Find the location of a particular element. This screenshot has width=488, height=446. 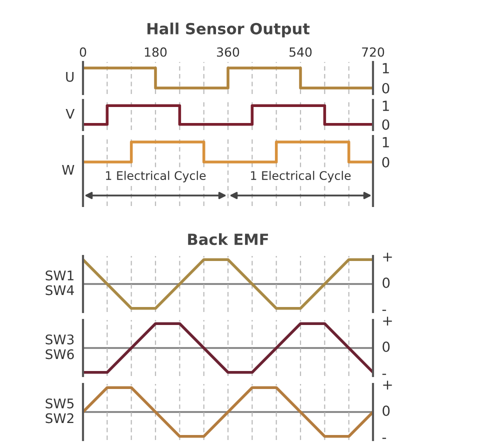

y-axis-title: SW5 SW2 is located at coordinates (60, 411).